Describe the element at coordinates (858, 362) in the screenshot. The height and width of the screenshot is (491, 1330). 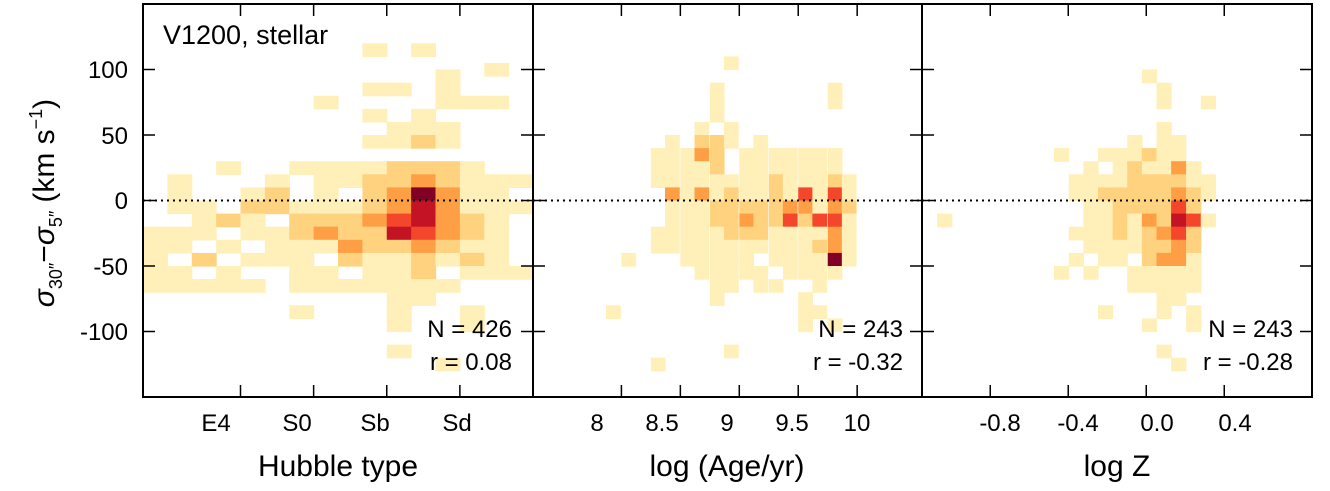
I see `r-label: r = -0.32` at that location.